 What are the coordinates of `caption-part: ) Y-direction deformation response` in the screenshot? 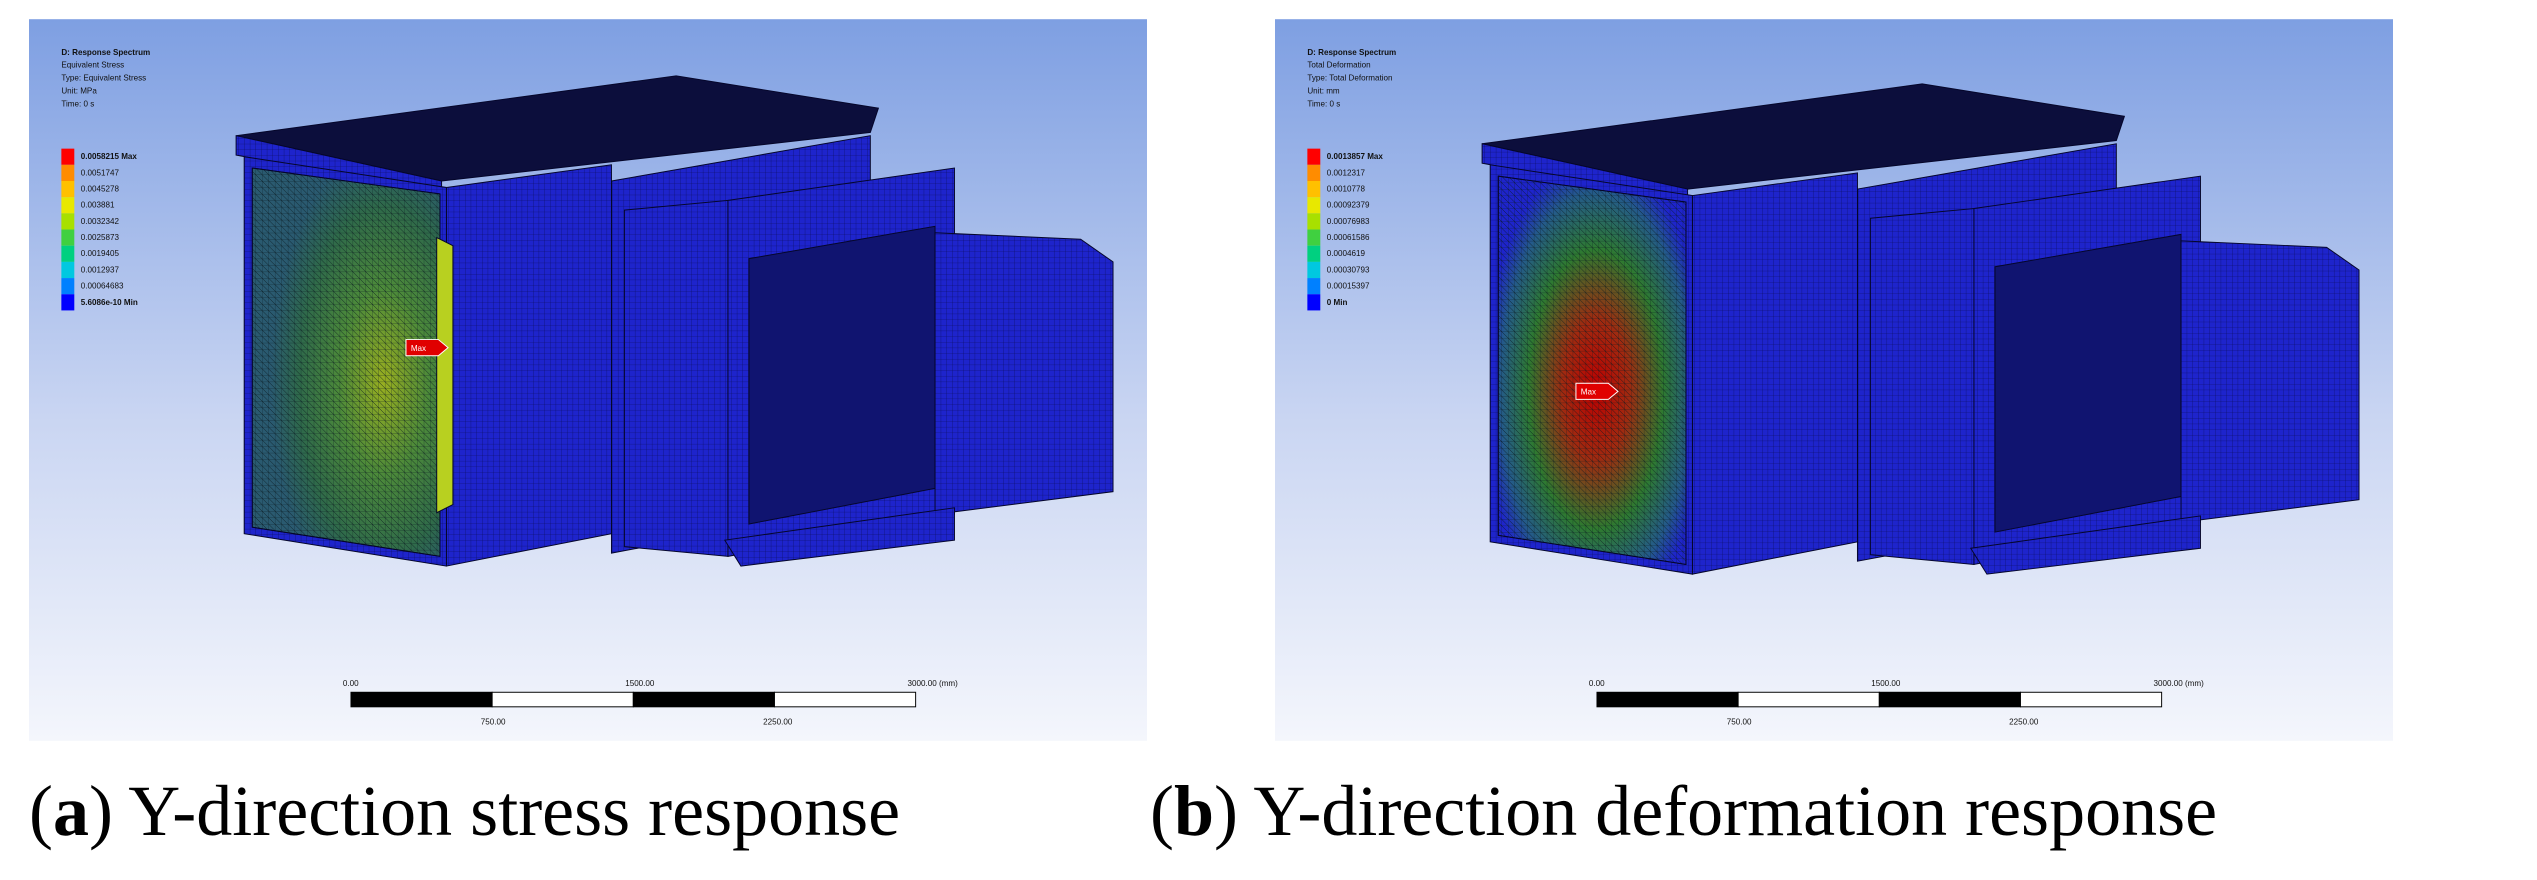 It's located at (1716, 811).